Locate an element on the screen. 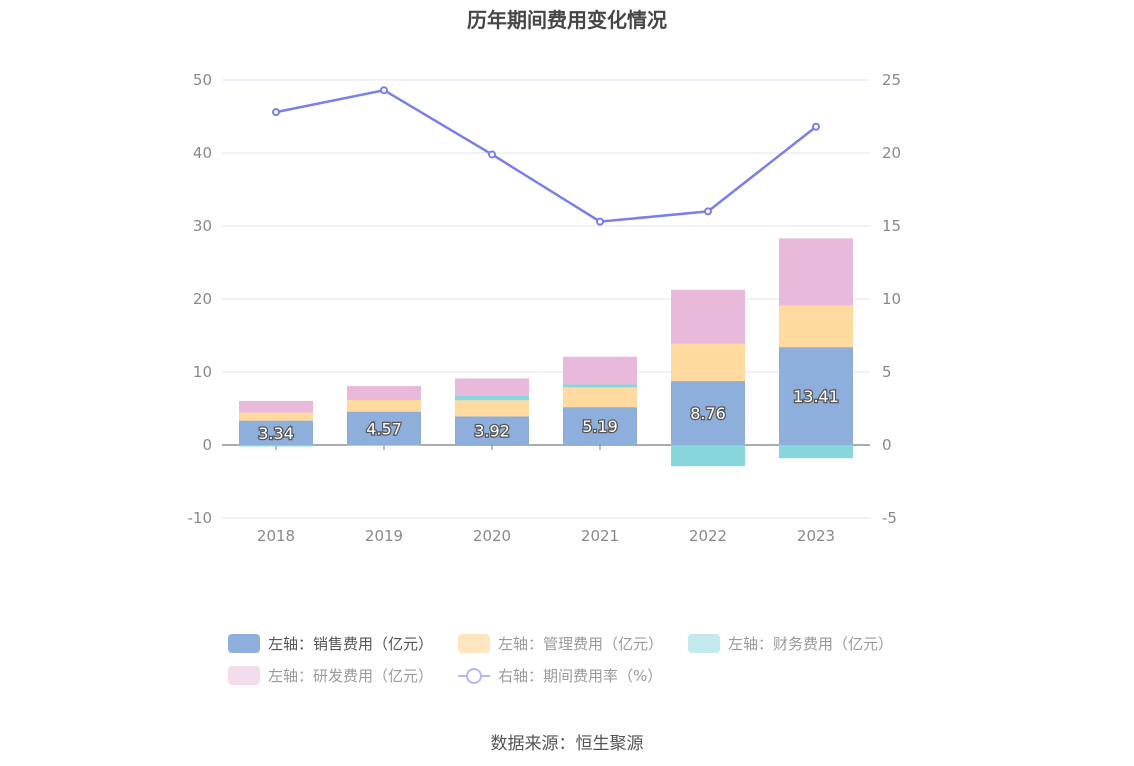 The height and width of the screenshot is (766, 1134). rate-polyline is located at coordinates (546, 155).